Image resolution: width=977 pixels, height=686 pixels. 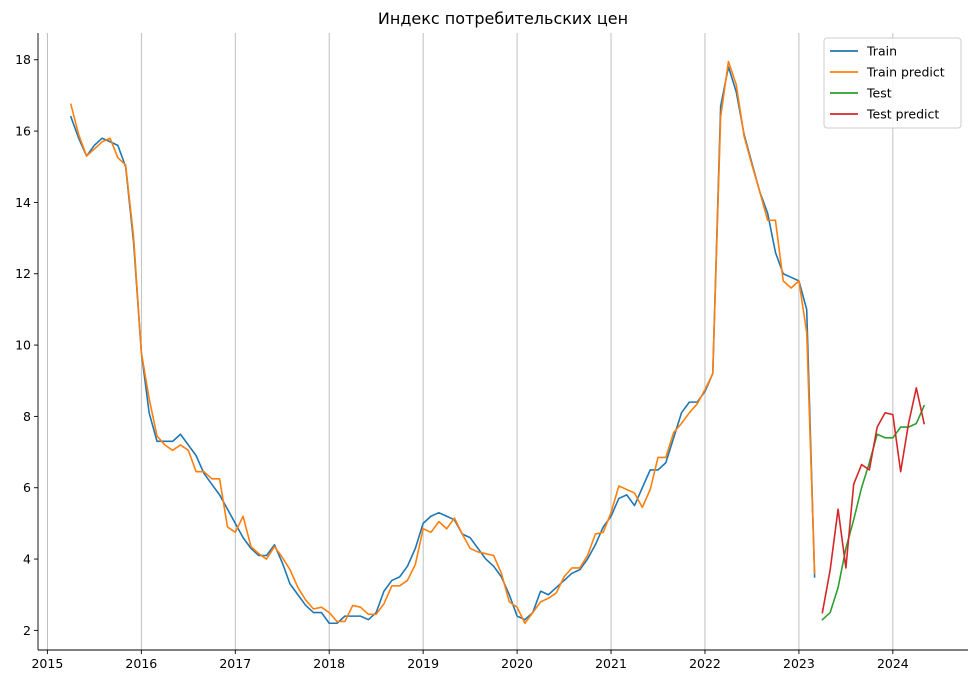 What do you see at coordinates (27, 559) in the screenshot?
I see `y-tick-label: 4` at bounding box center [27, 559].